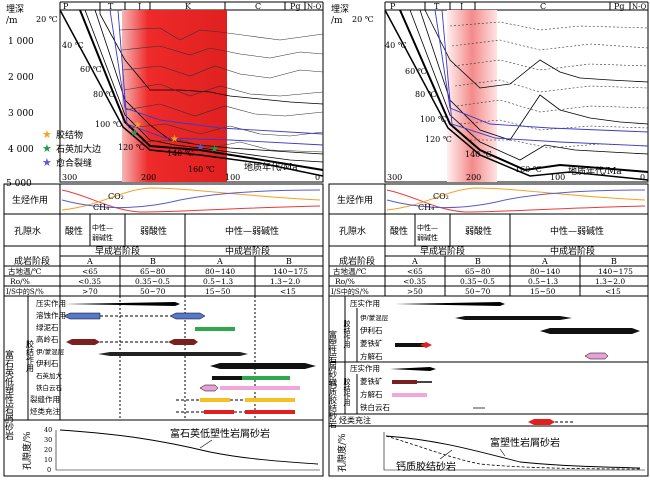 This screenshot has width=650, height=480. Describe the element at coordinates (549, 85) in the screenshot. I see `right-isotherm-lines` at that location.